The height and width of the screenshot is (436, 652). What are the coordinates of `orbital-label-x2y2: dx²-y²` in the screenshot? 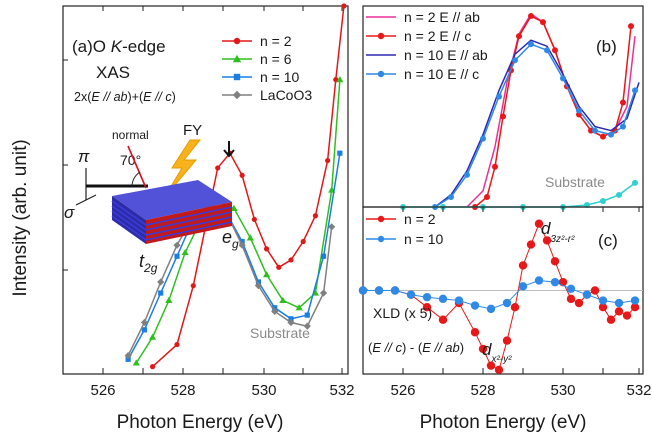 It's located at (497, 352).